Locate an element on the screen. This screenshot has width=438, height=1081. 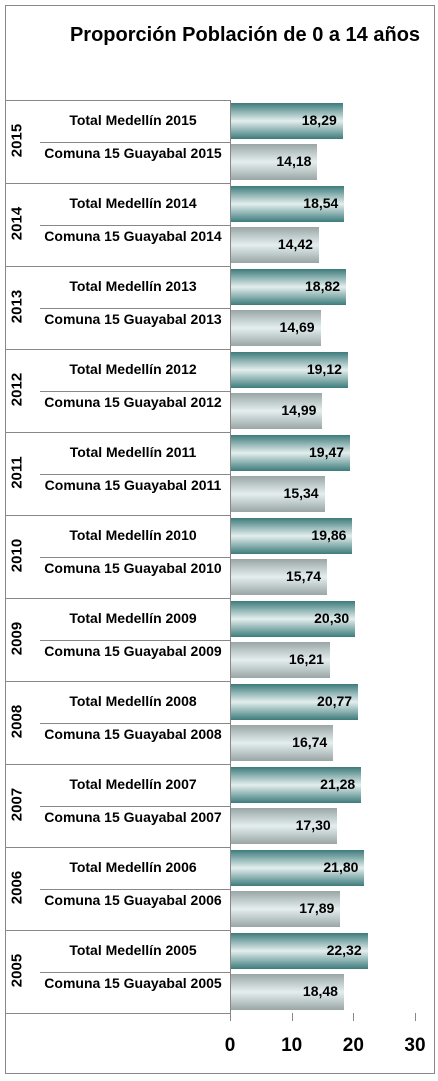
category-label: Total Medellín 2010 is located at coordinates (133, 534).